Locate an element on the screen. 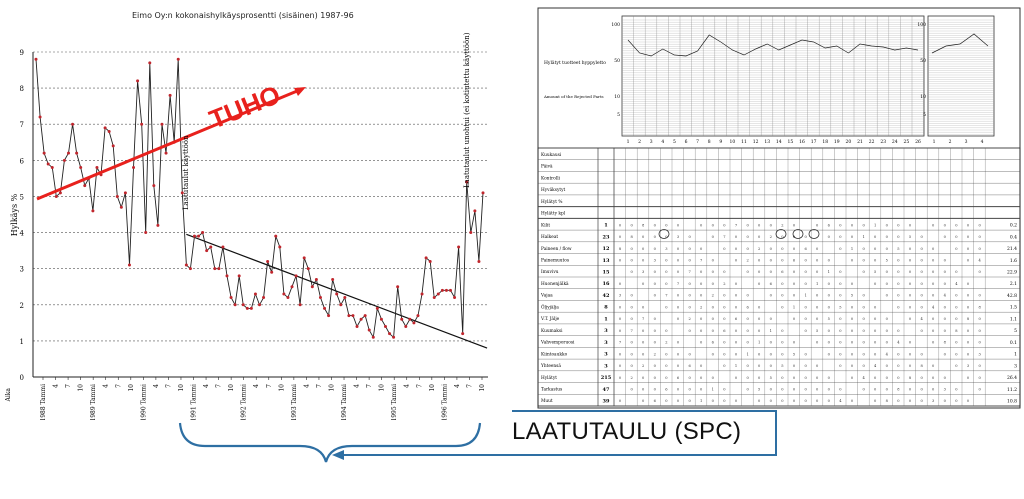  form-cell-value: 1 is located at coordinates (759, 343).